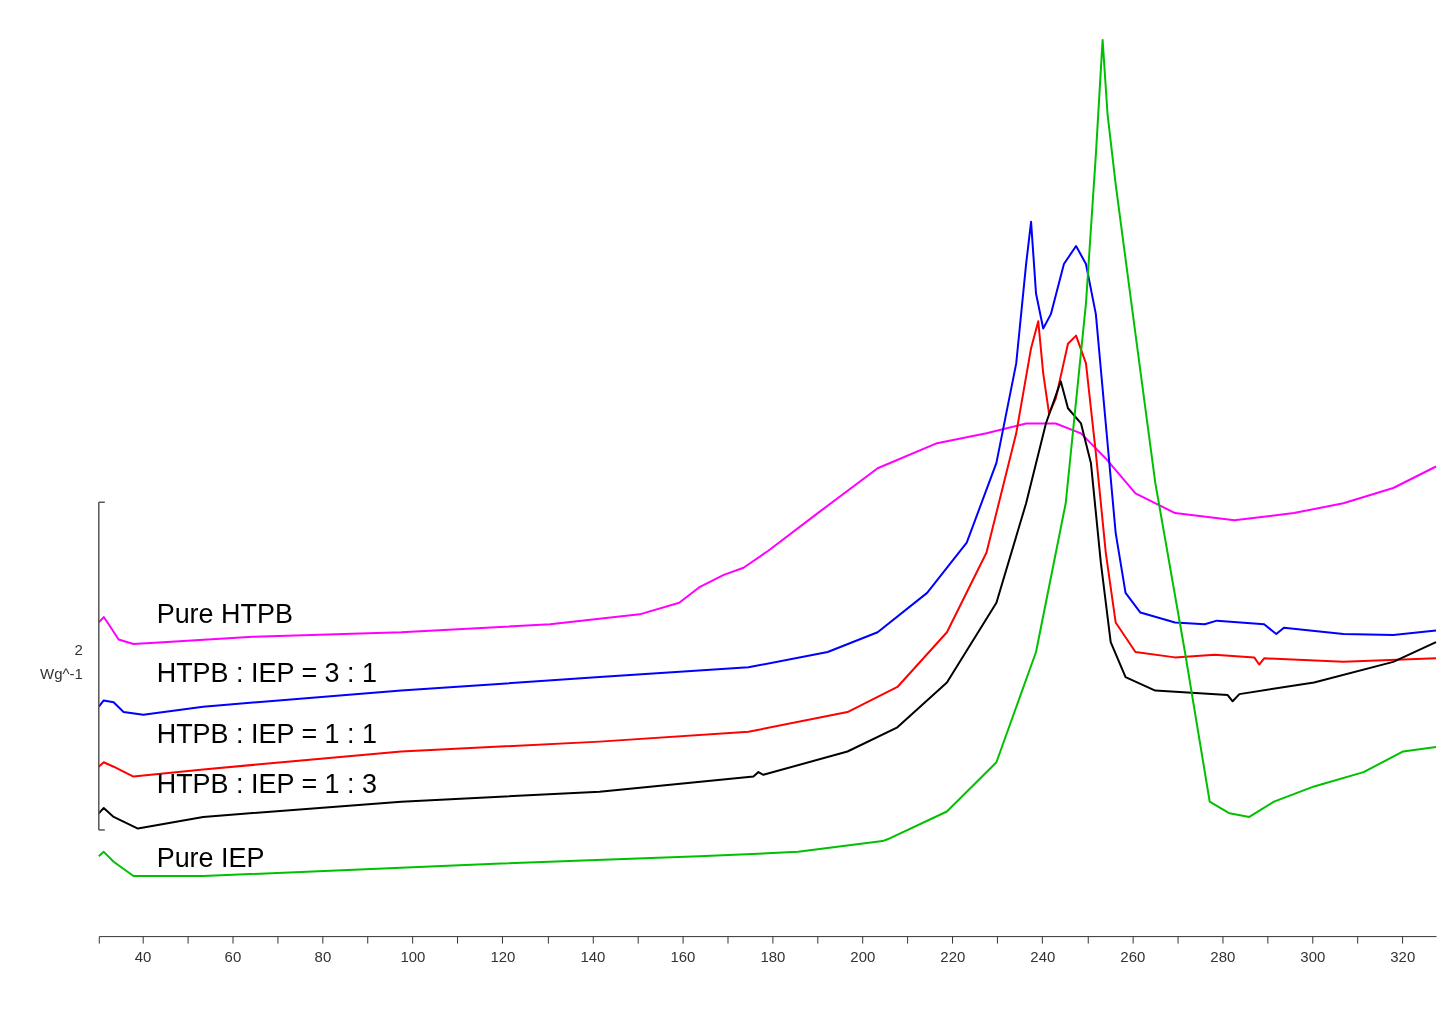 This screenshot has height=1020, width=1443. I want to click on x-tick-label: 320, so click(1403, 956).